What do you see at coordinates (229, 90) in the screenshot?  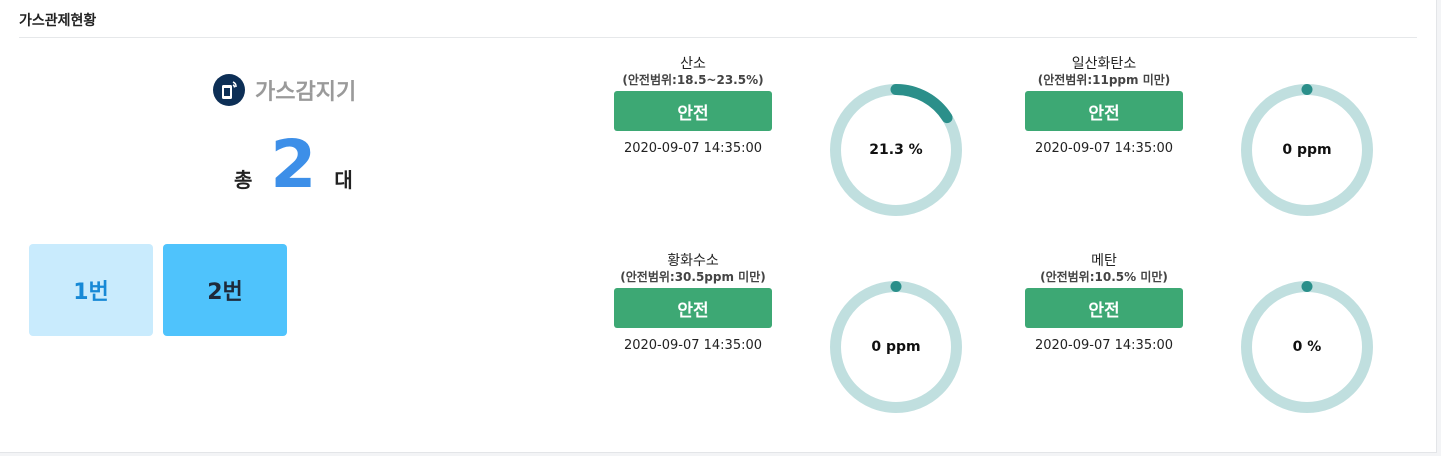 I see `gas-detector-icon` at bounding box center [229, 90].